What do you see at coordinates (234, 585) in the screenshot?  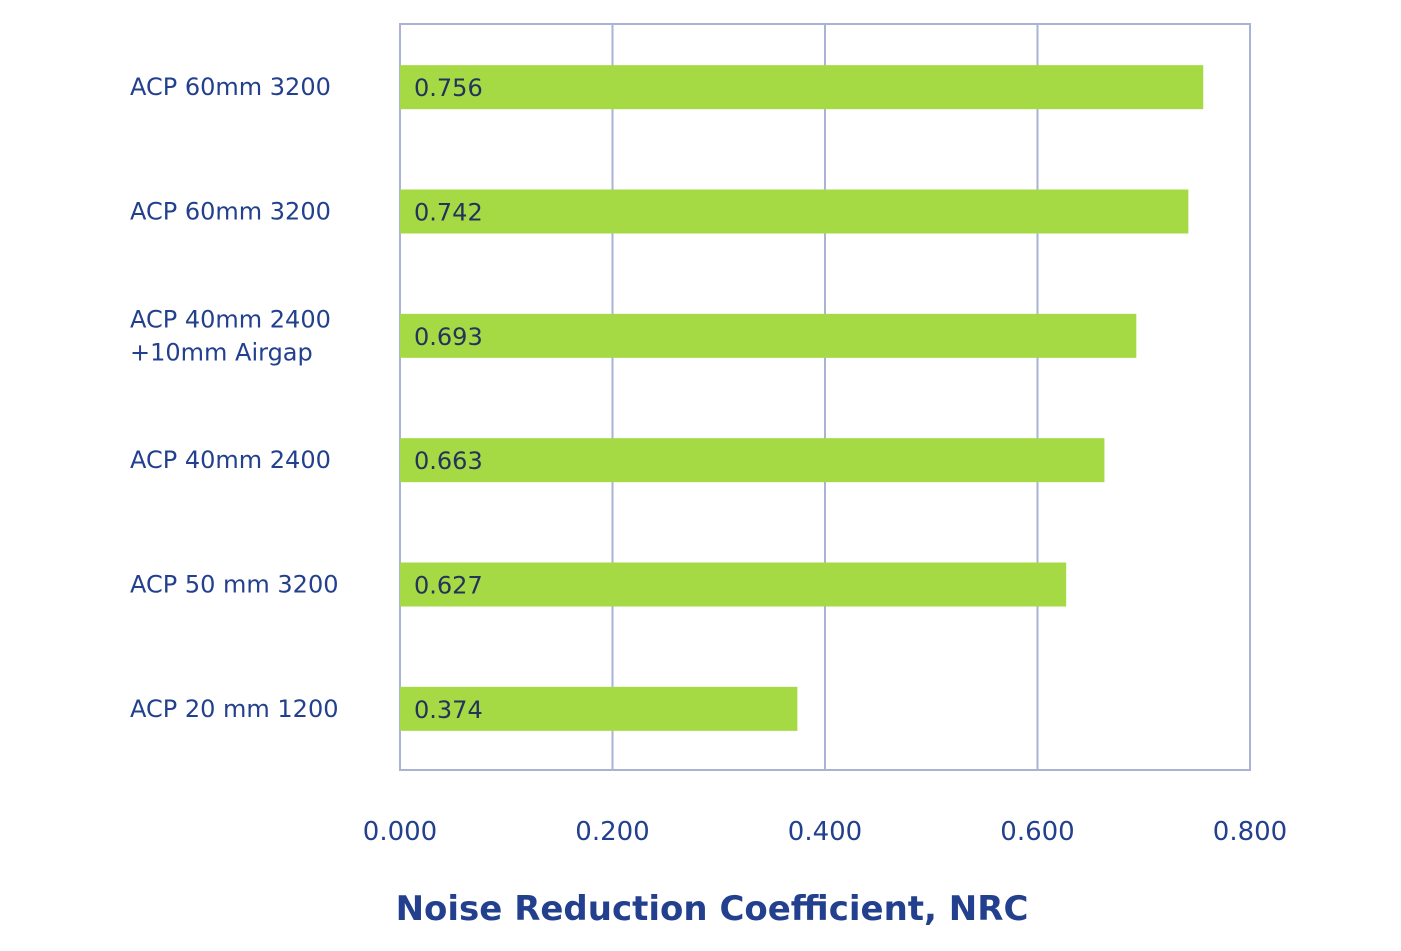 I see `category-label: ACP 50 mm 3200` at bounding box center [234, 585].